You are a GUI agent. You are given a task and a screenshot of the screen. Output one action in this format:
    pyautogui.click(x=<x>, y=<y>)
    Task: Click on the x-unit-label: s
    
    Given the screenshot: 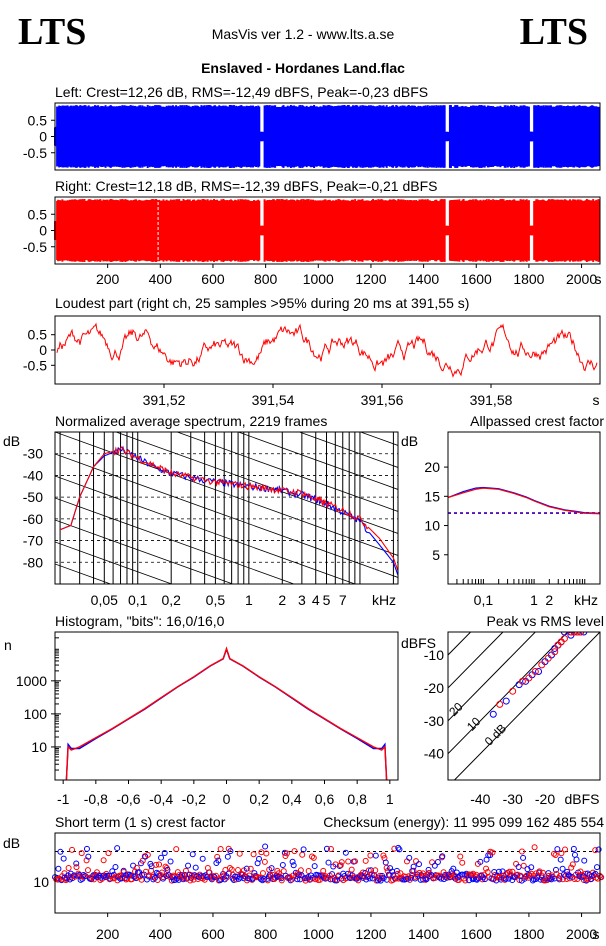 What is the action you would take?
    pyautogui.click(x=596, y=400)
    